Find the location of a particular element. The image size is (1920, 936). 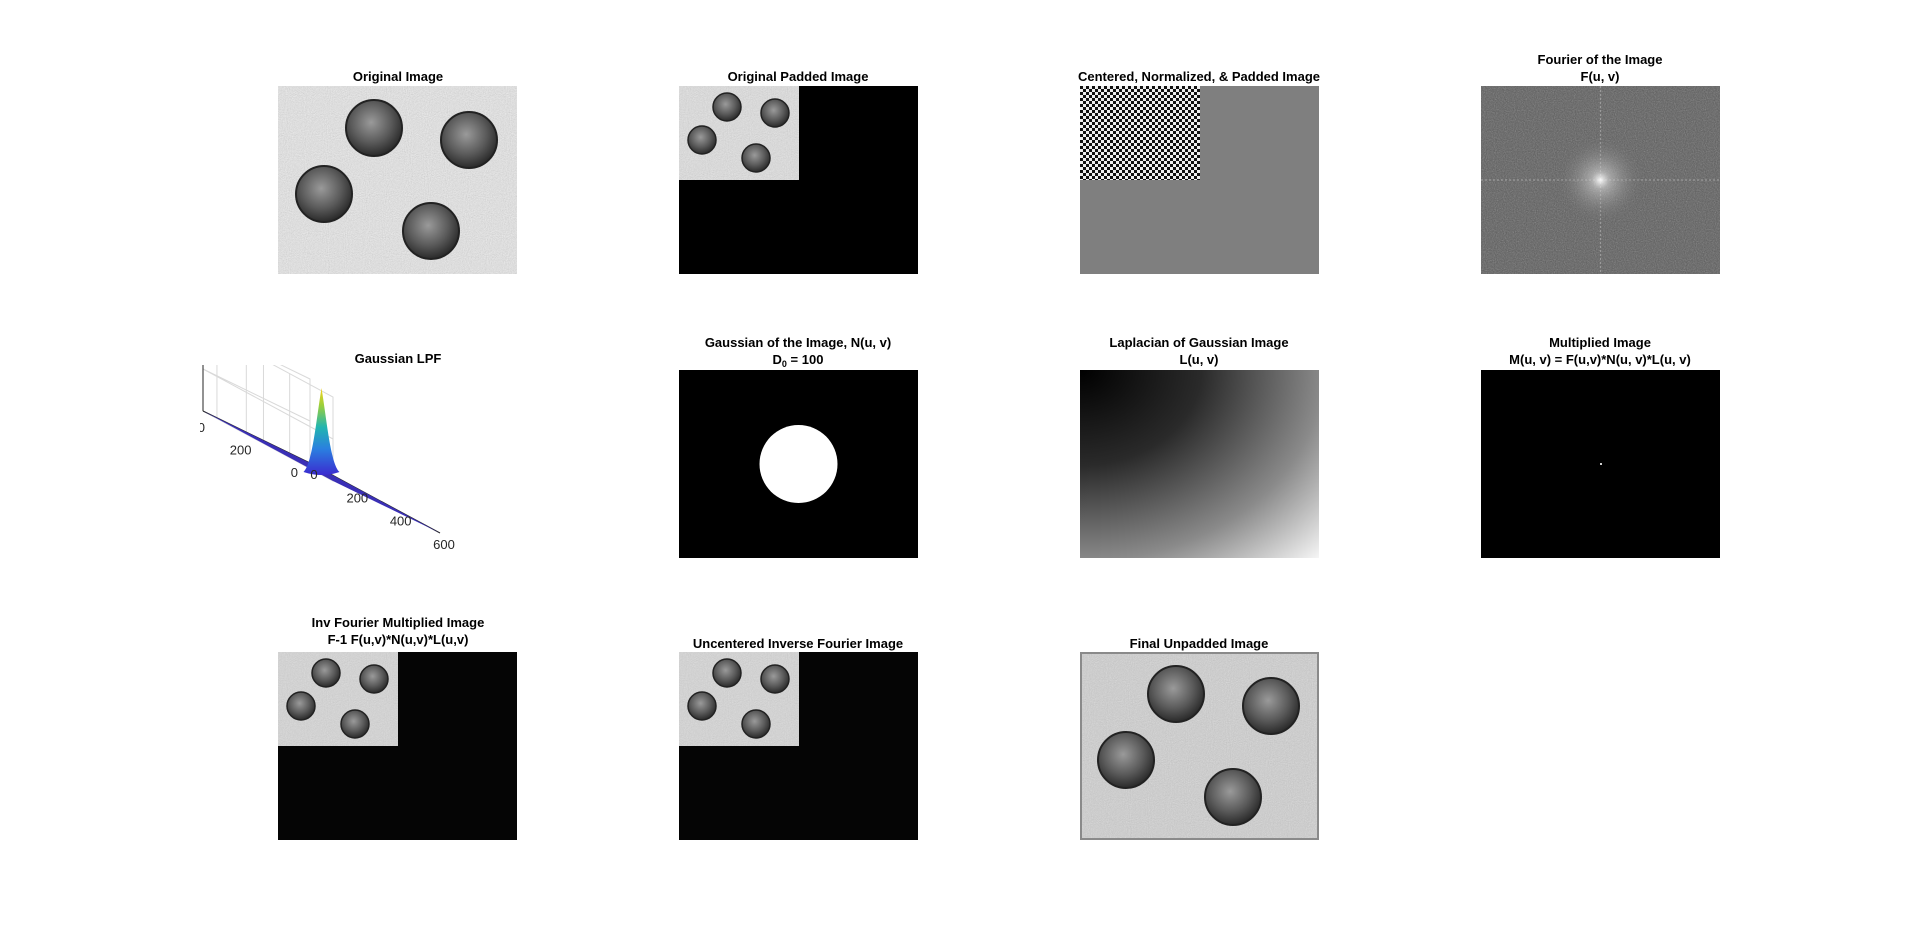

d-symbol: D is located at coordinates (777, 359).